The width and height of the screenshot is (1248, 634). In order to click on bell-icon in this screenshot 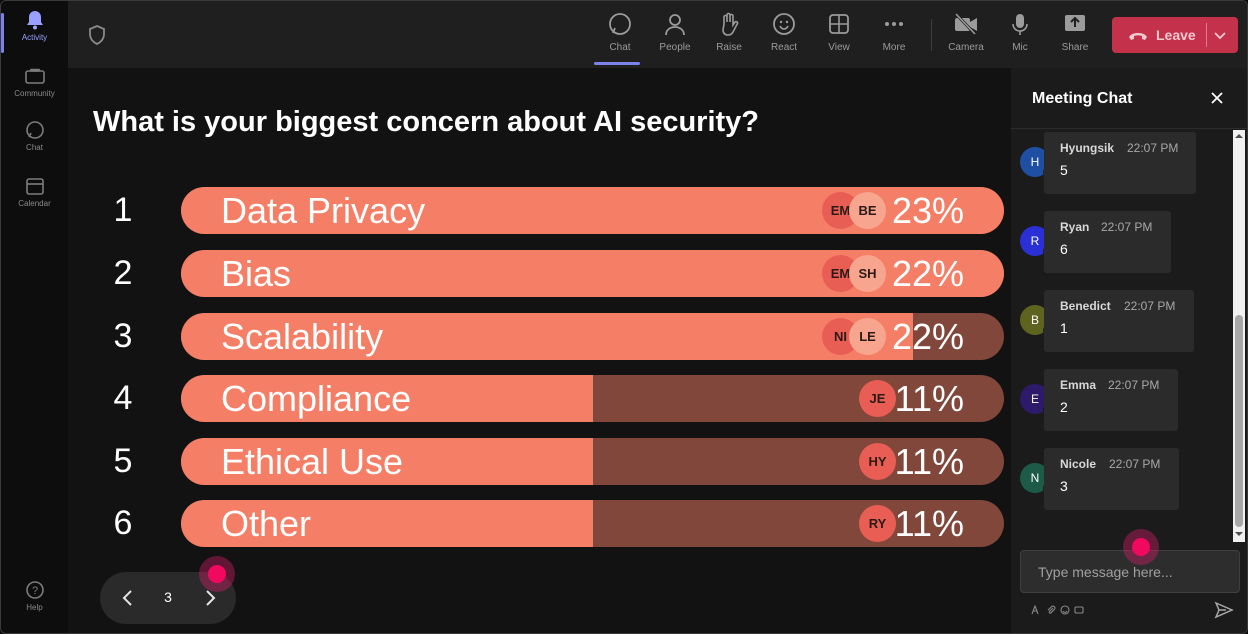, I will do `click(35, 20)`.